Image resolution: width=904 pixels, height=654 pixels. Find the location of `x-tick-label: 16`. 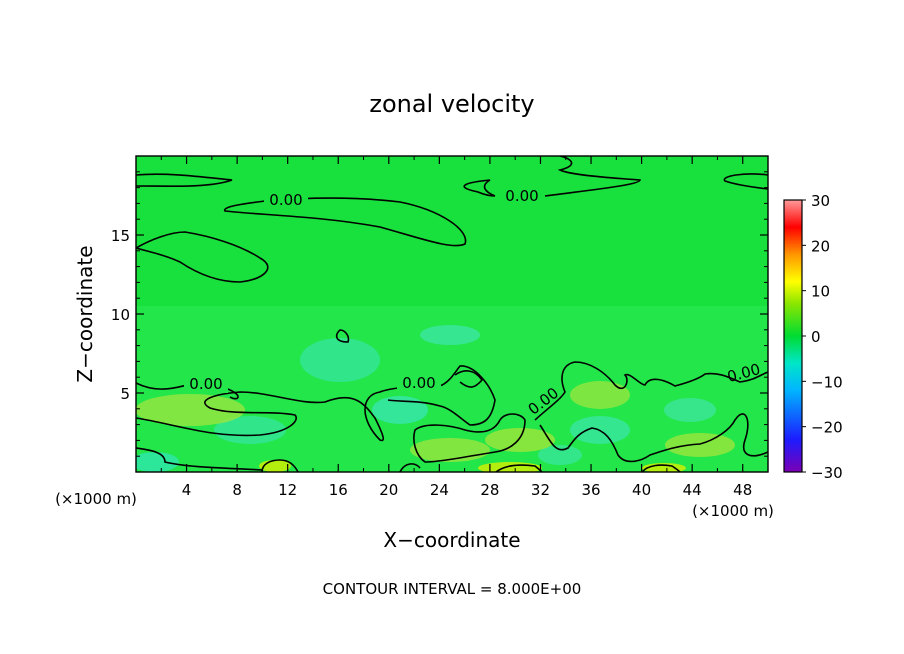

x-tick-label: 16 is located at coordinates (338, 490).